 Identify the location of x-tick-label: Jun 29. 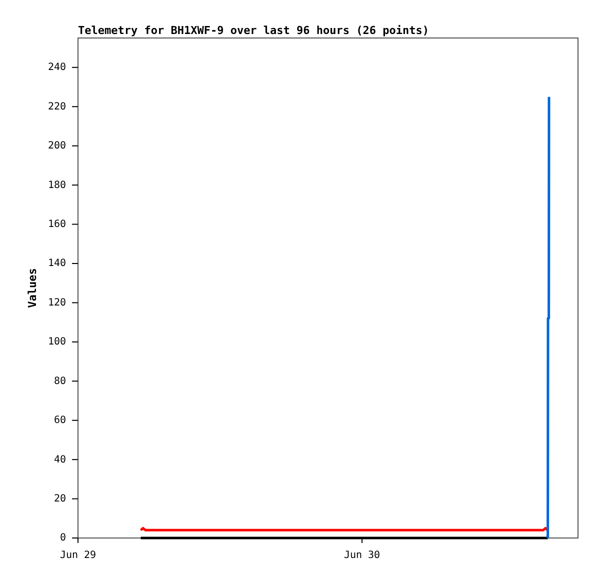
(78, 555).